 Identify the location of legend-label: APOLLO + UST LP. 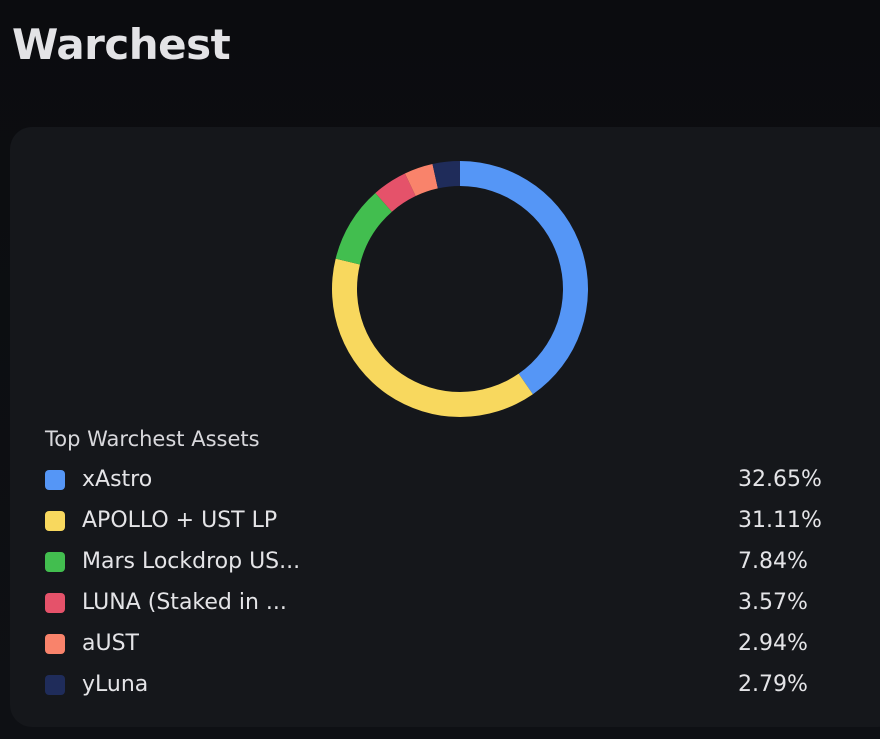
(179, 520).